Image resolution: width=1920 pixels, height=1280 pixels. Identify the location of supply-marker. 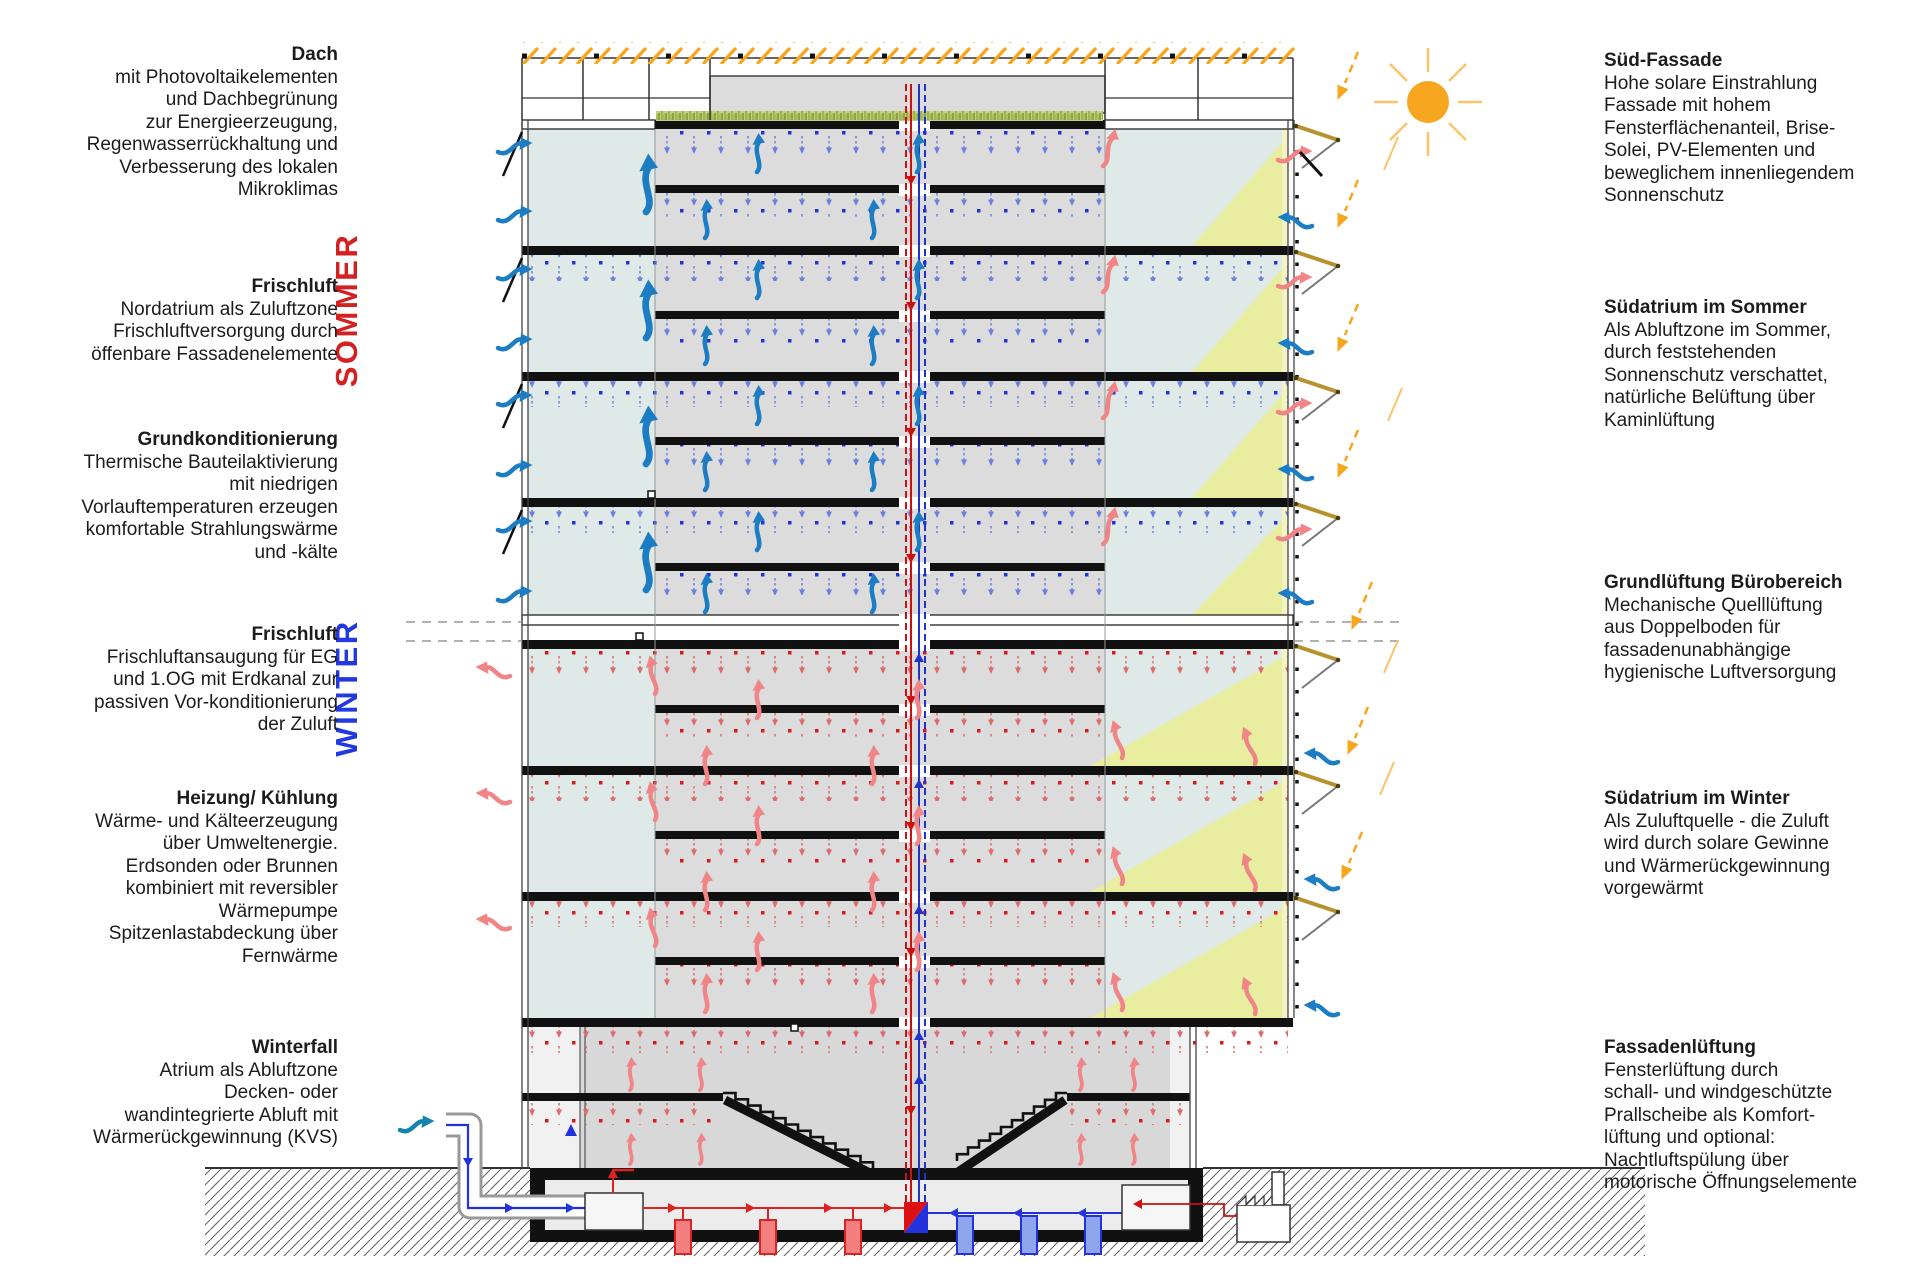
(571, 1130).